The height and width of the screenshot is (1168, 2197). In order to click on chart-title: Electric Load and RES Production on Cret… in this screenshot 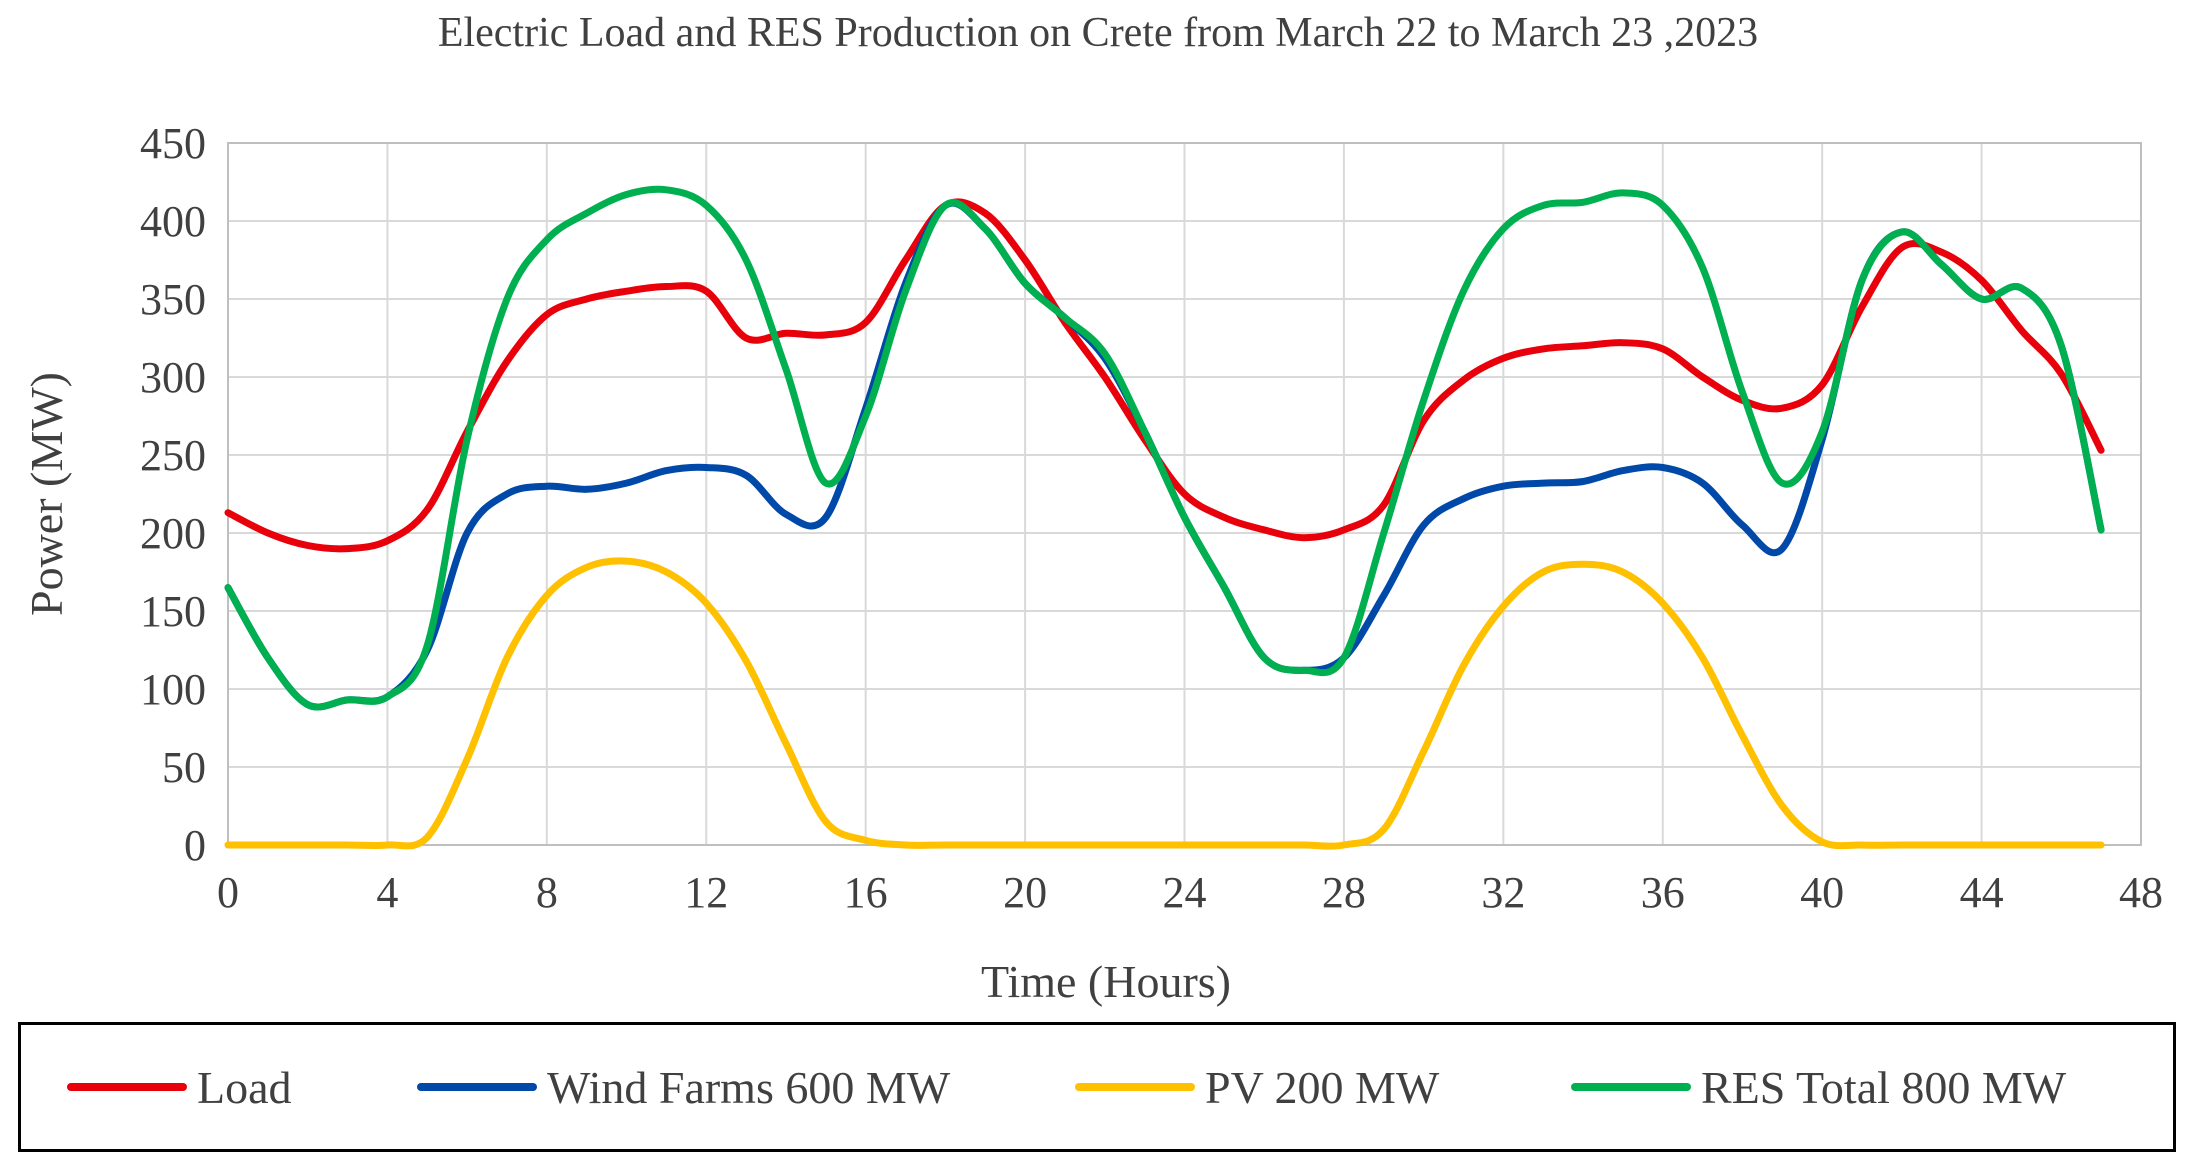, I will do `click(1098, 33)`.